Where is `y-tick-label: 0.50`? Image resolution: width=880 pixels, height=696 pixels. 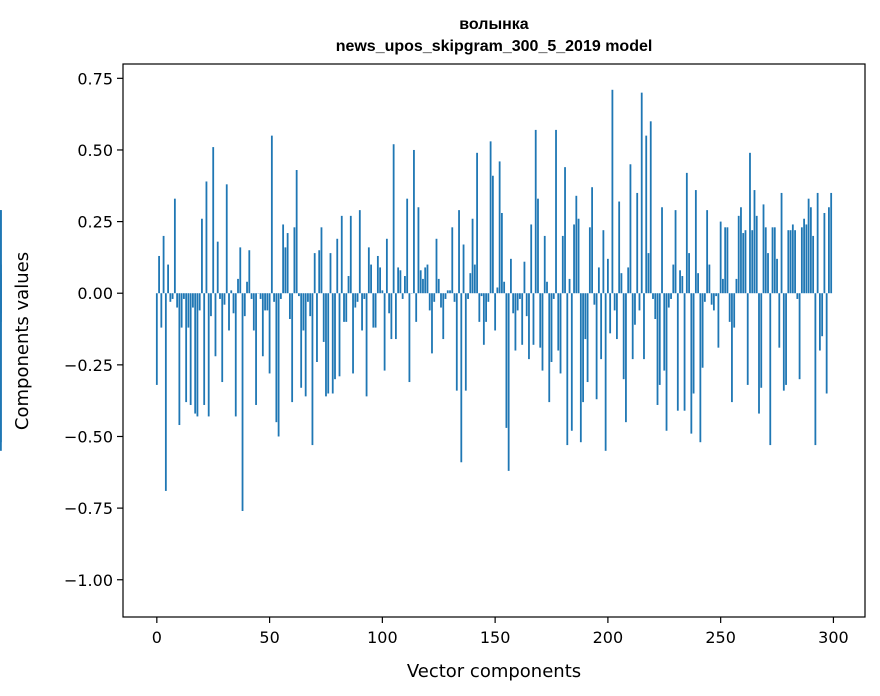
y-tick-label: 0.50 is located at coordinates (95, 150).